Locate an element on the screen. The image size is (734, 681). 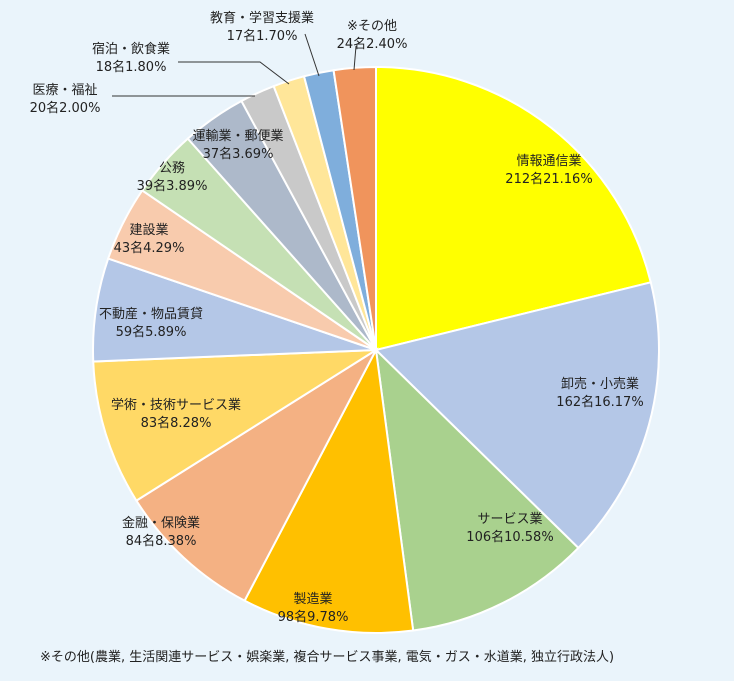
slice-name-label: 製造業 is located at coordinates (312, 599).